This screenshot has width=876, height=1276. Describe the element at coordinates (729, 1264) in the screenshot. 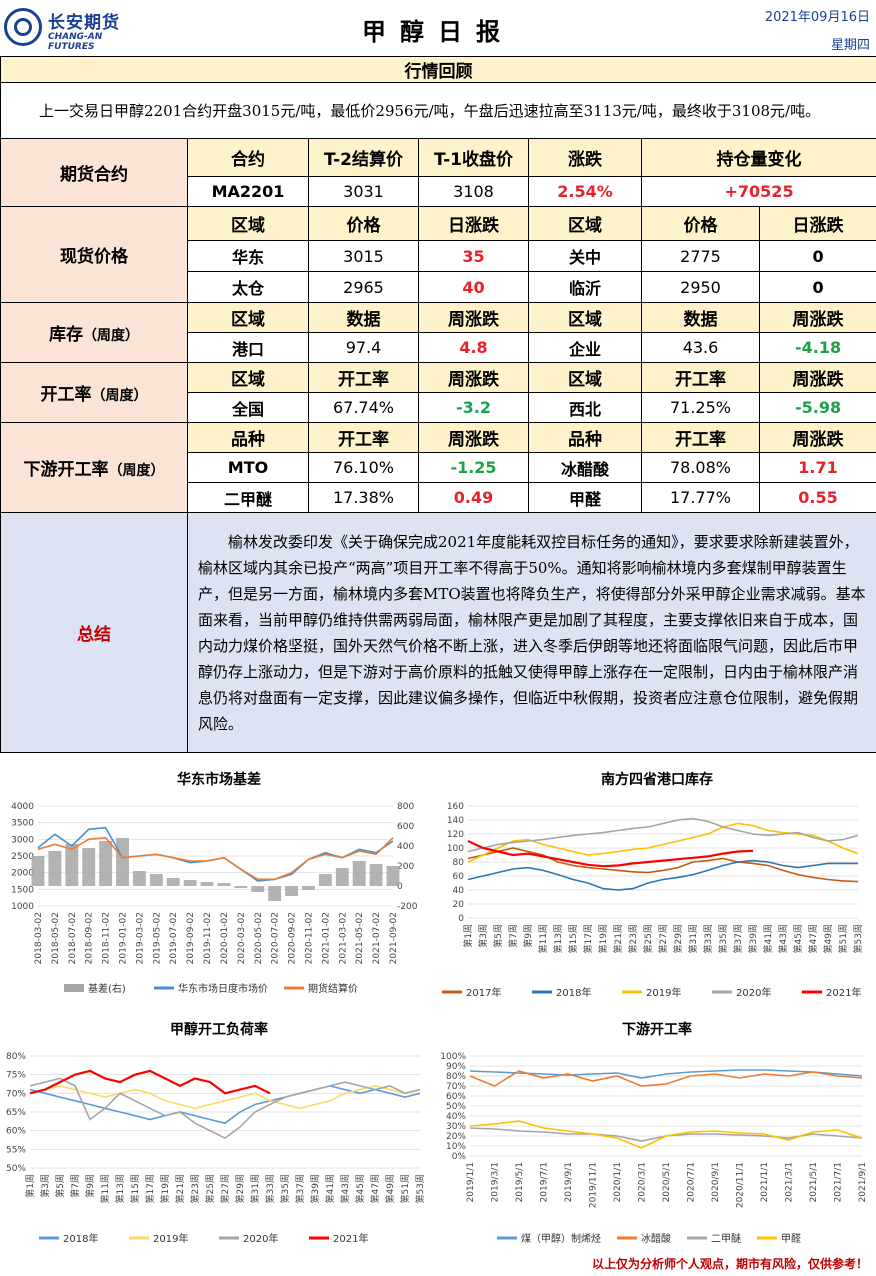

I see `disclaimer-text: 以上仅为分析师个人观点，期市有风险，仅供参考！` at that location.